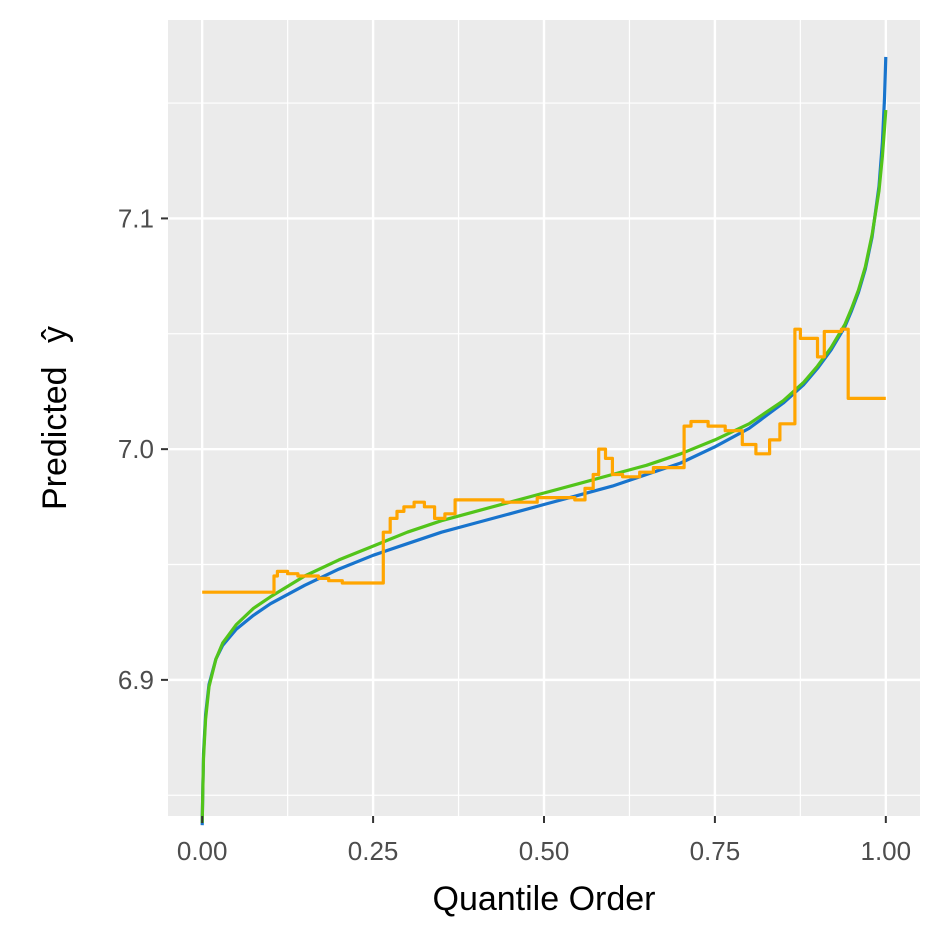 This screenshot has height=944, width=944. Describe the element at coordinates (202, 851) in the screenshot. I see `x-tick-label: 0.00` at that location.